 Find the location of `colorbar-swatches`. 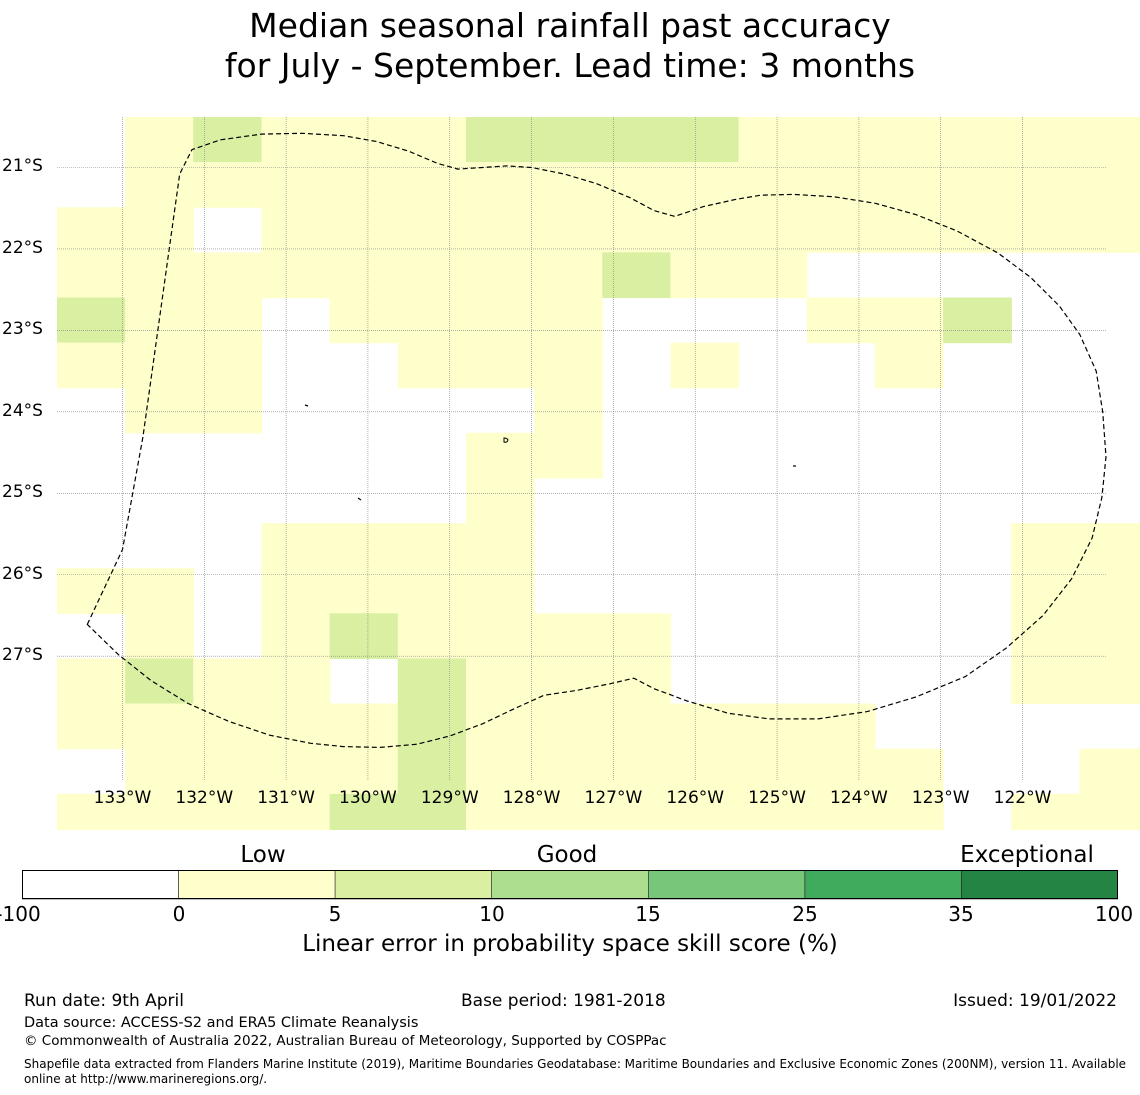

colorbar-swatches is located at coordinates (570, 885).